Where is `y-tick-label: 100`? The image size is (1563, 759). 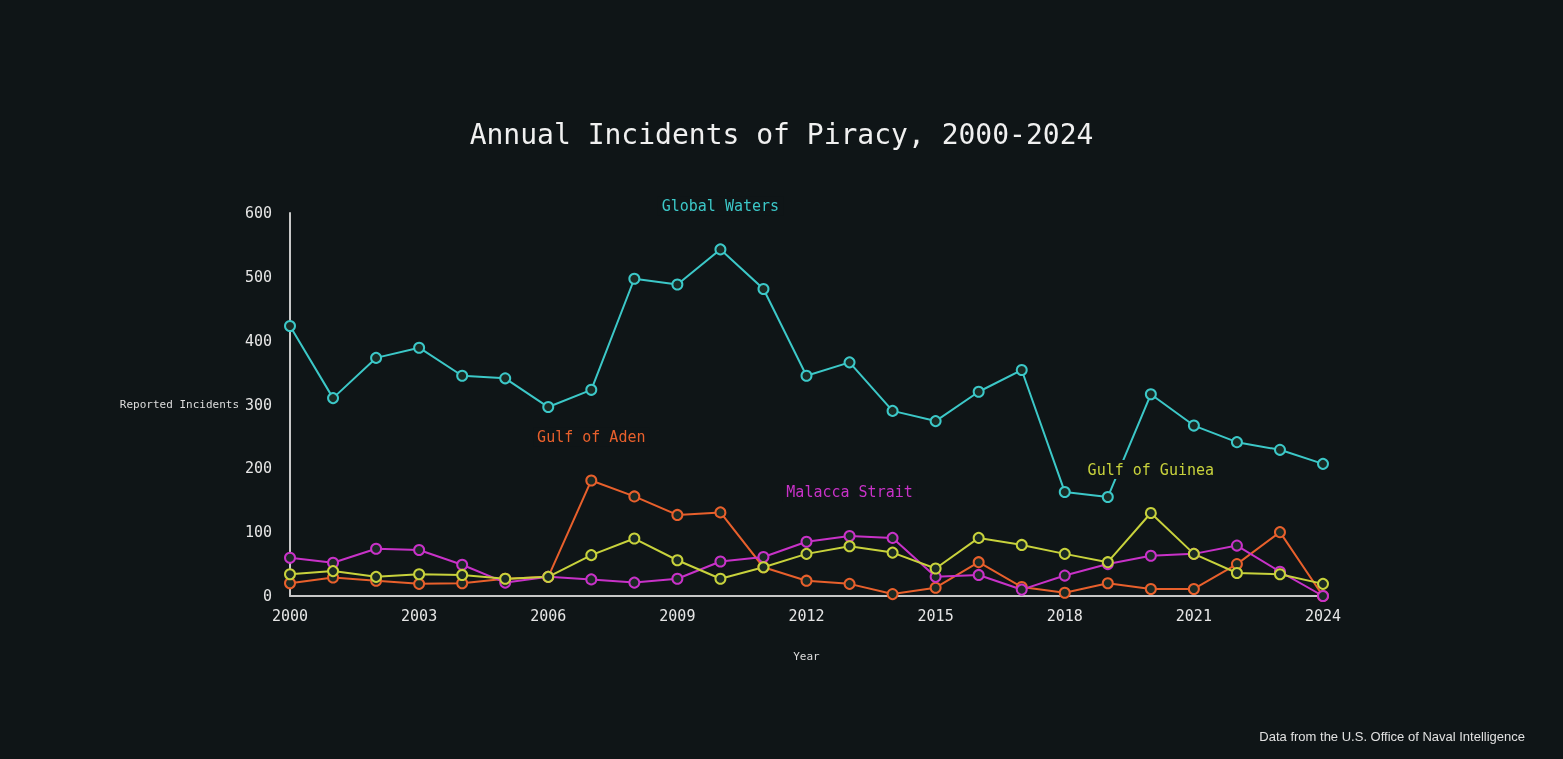
y-tick-label: 100 is located at coordinates (258, 532).